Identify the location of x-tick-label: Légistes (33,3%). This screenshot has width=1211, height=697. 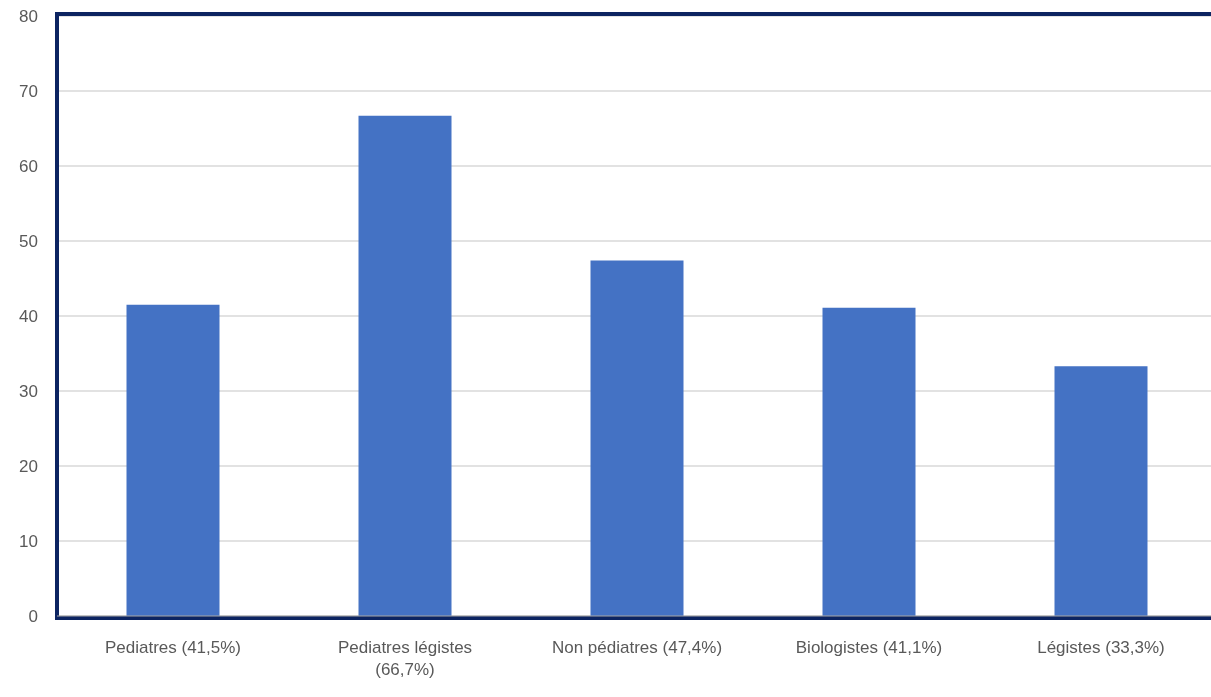
(1101, 647).